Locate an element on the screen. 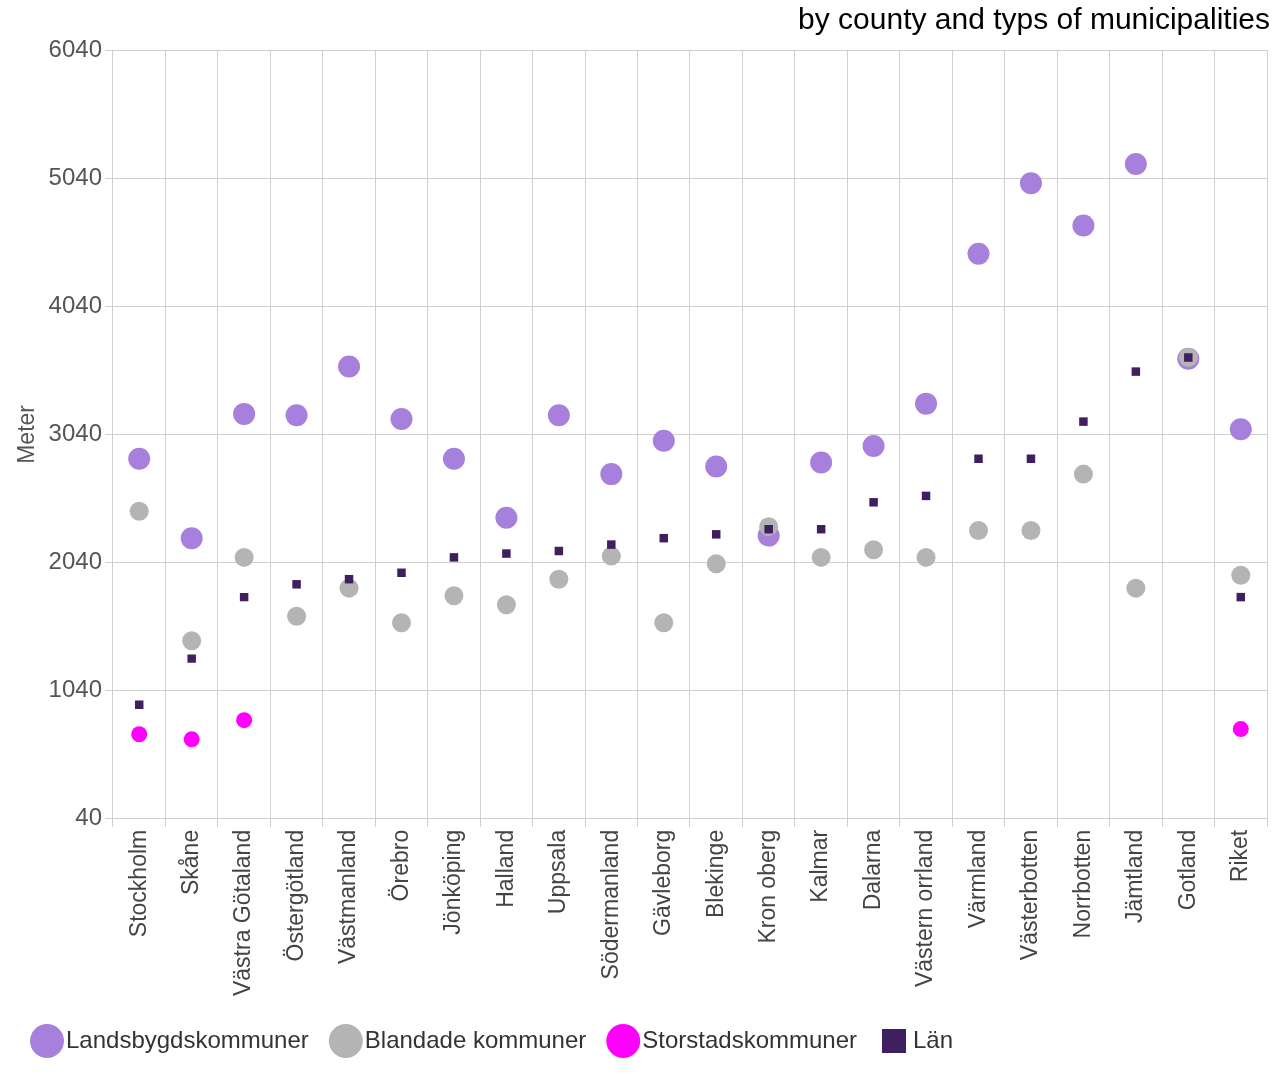 This screenshot has width=1278, height=1073. x-tick-label: Gävleborg is located at coordinates (662, 882).